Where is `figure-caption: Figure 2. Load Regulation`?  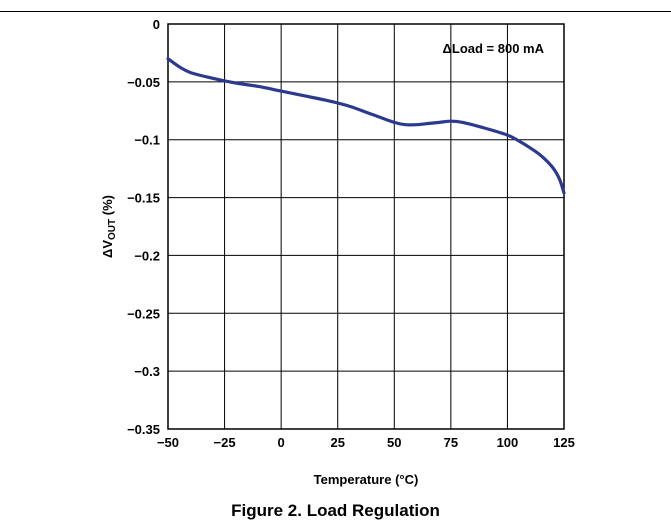 figure-caption: Figure 2. Load Regulation is located at coordinates (335, 510).